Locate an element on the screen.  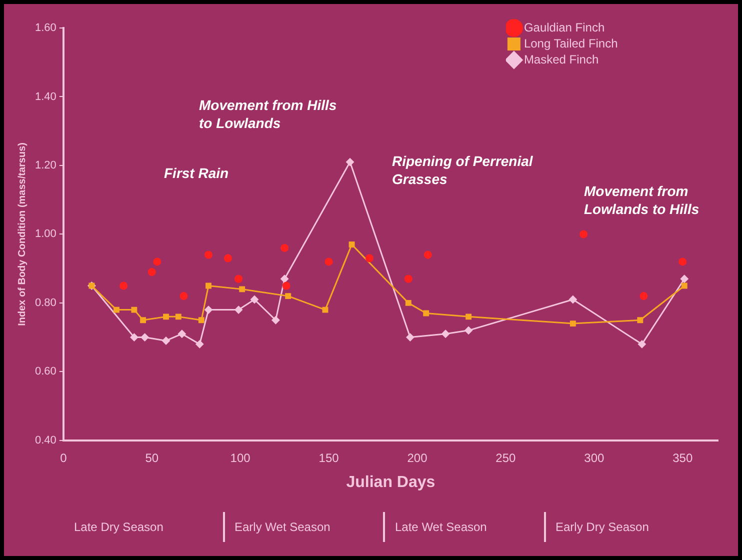
annotation: Movement from Lowlands to Hills is located at coordinates (642, 200).